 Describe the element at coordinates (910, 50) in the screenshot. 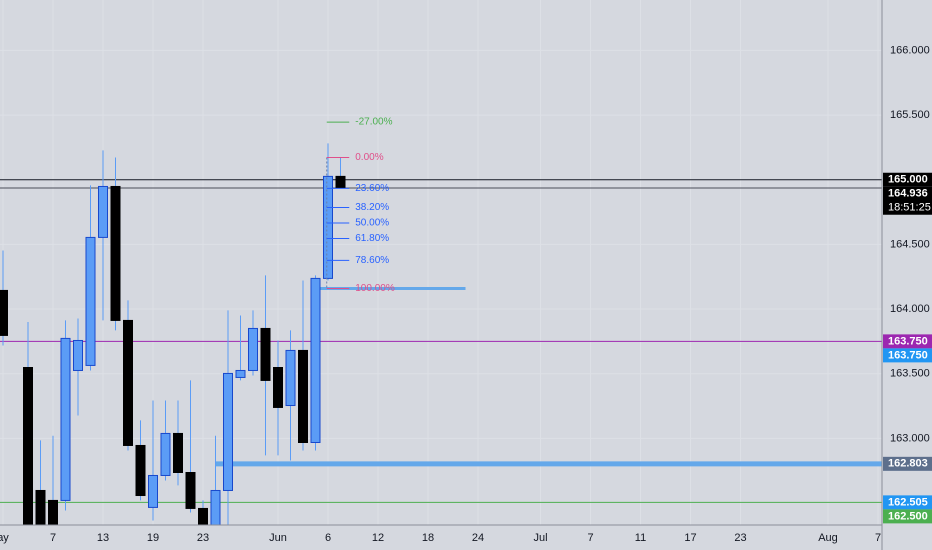

I see `y-tick-label: 166.000` at that location.